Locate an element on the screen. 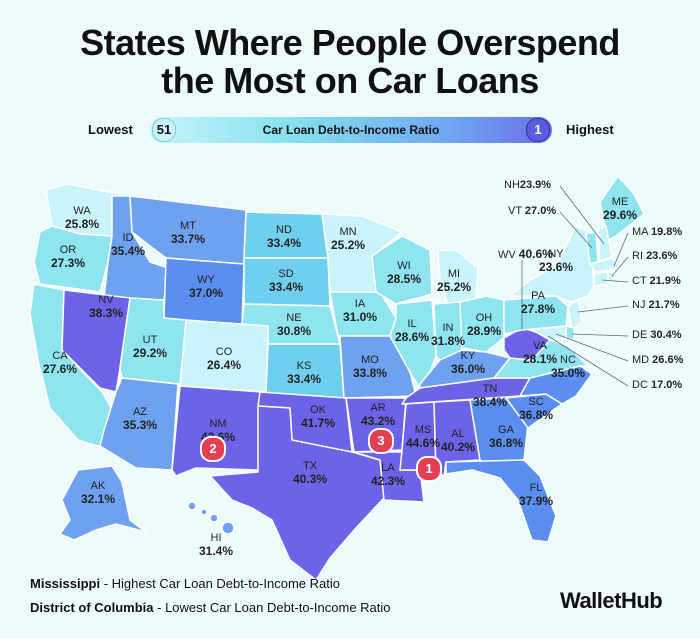  callout-de: DE 30.4% is located at coordinates (657, 335).